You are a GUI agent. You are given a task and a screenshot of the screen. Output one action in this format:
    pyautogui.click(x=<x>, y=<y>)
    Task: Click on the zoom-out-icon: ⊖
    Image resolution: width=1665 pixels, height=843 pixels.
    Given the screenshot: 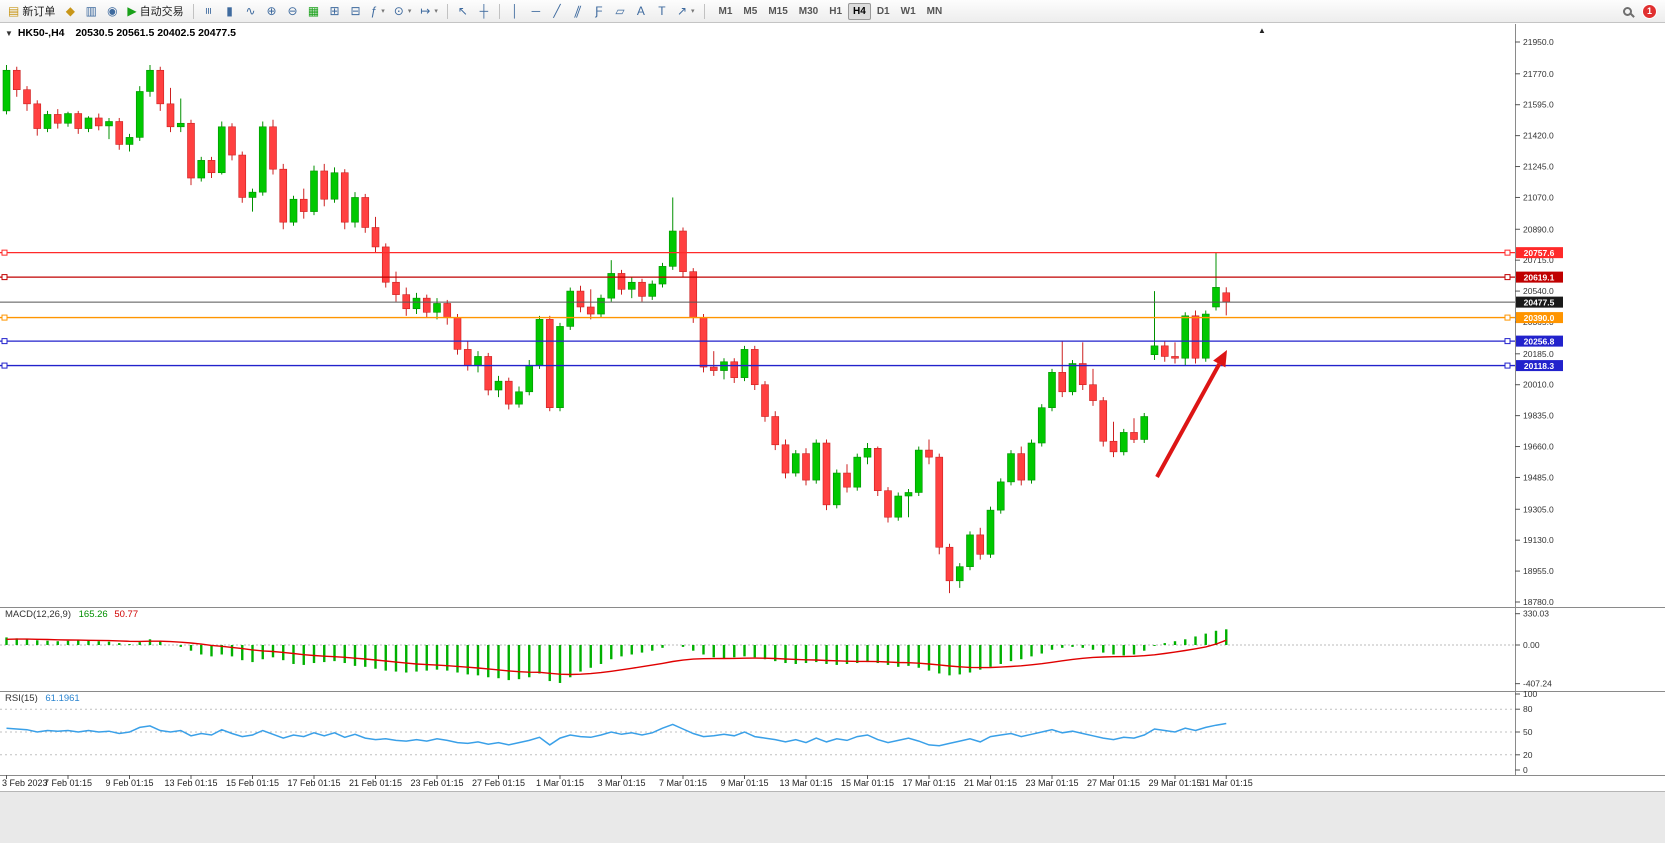 What is the action you would take?
    pyautogui.click(x=292, y=11)
    